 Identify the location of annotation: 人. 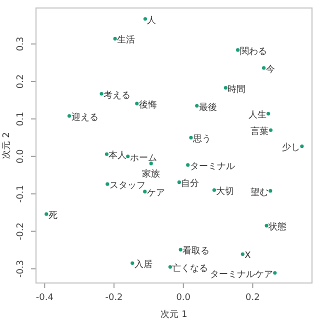
(151, 20).